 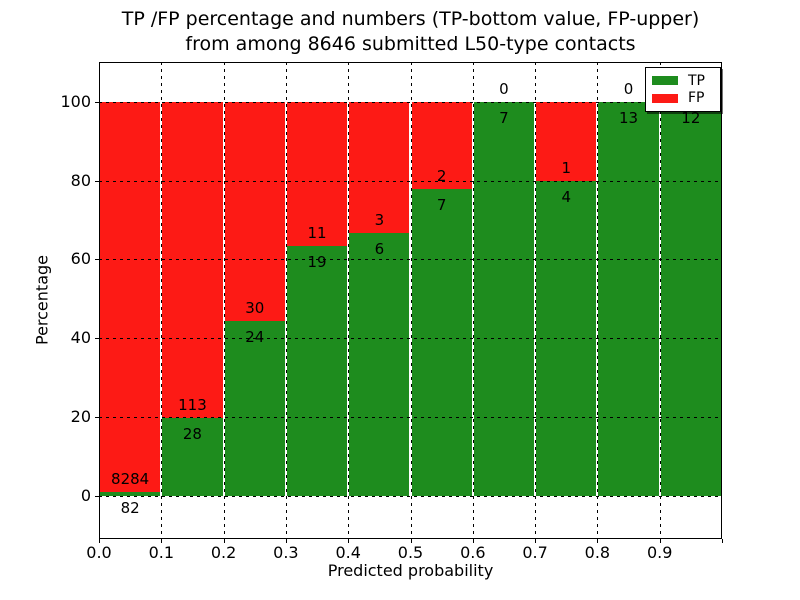 I want to click on y-tick-label: 60, so click(x=80, y=259).